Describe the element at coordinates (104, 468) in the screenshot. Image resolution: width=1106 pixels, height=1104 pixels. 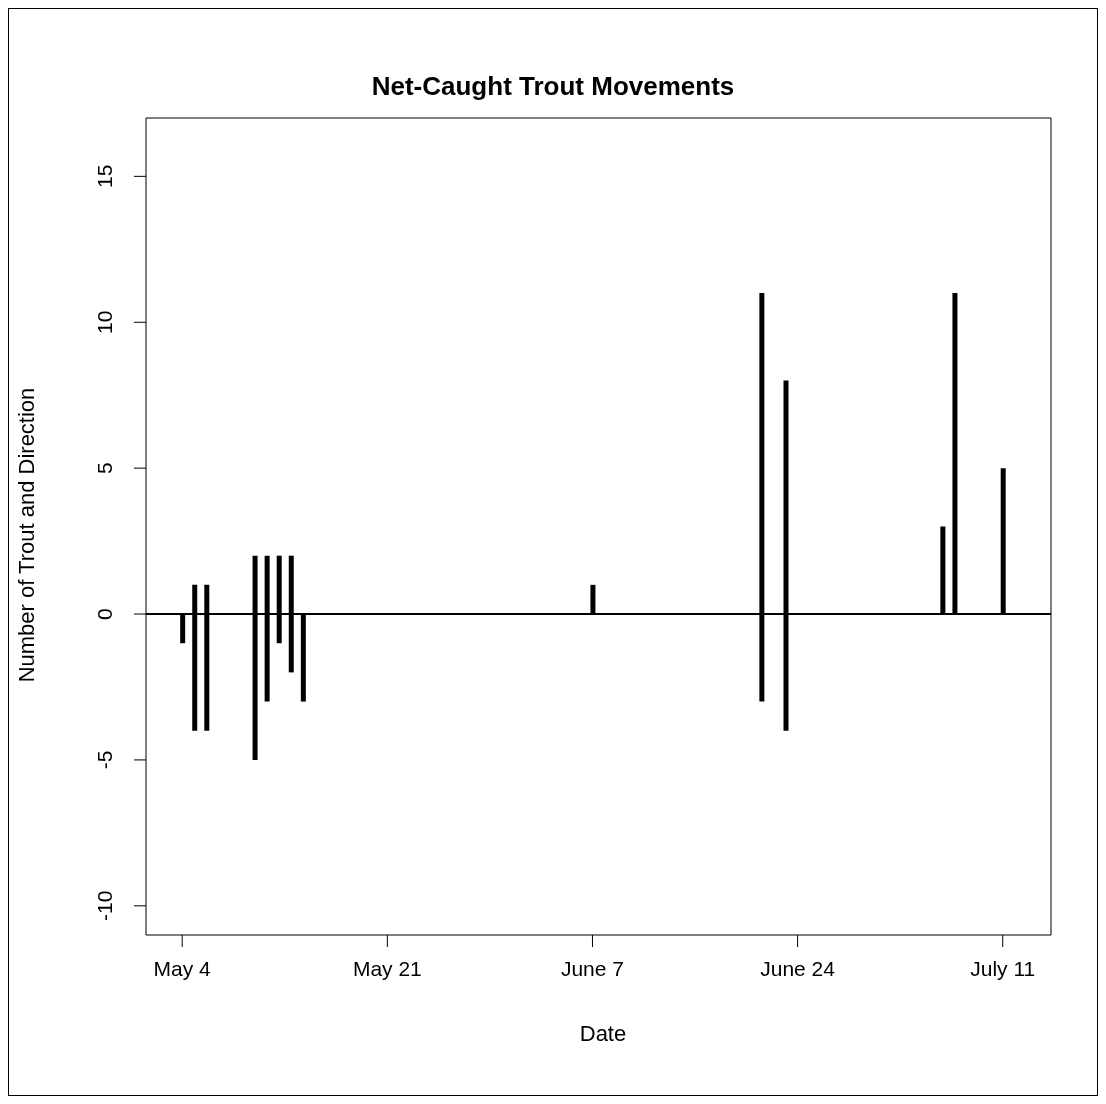
I see `y-tick-label: 5` at that location.